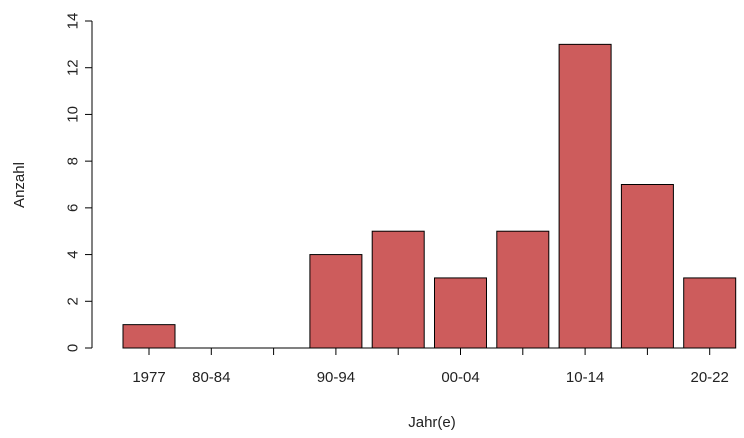 The height and width of the screenshot is (438, 744). I want to click on x-tick-label: 20-22, so click(710, 377).